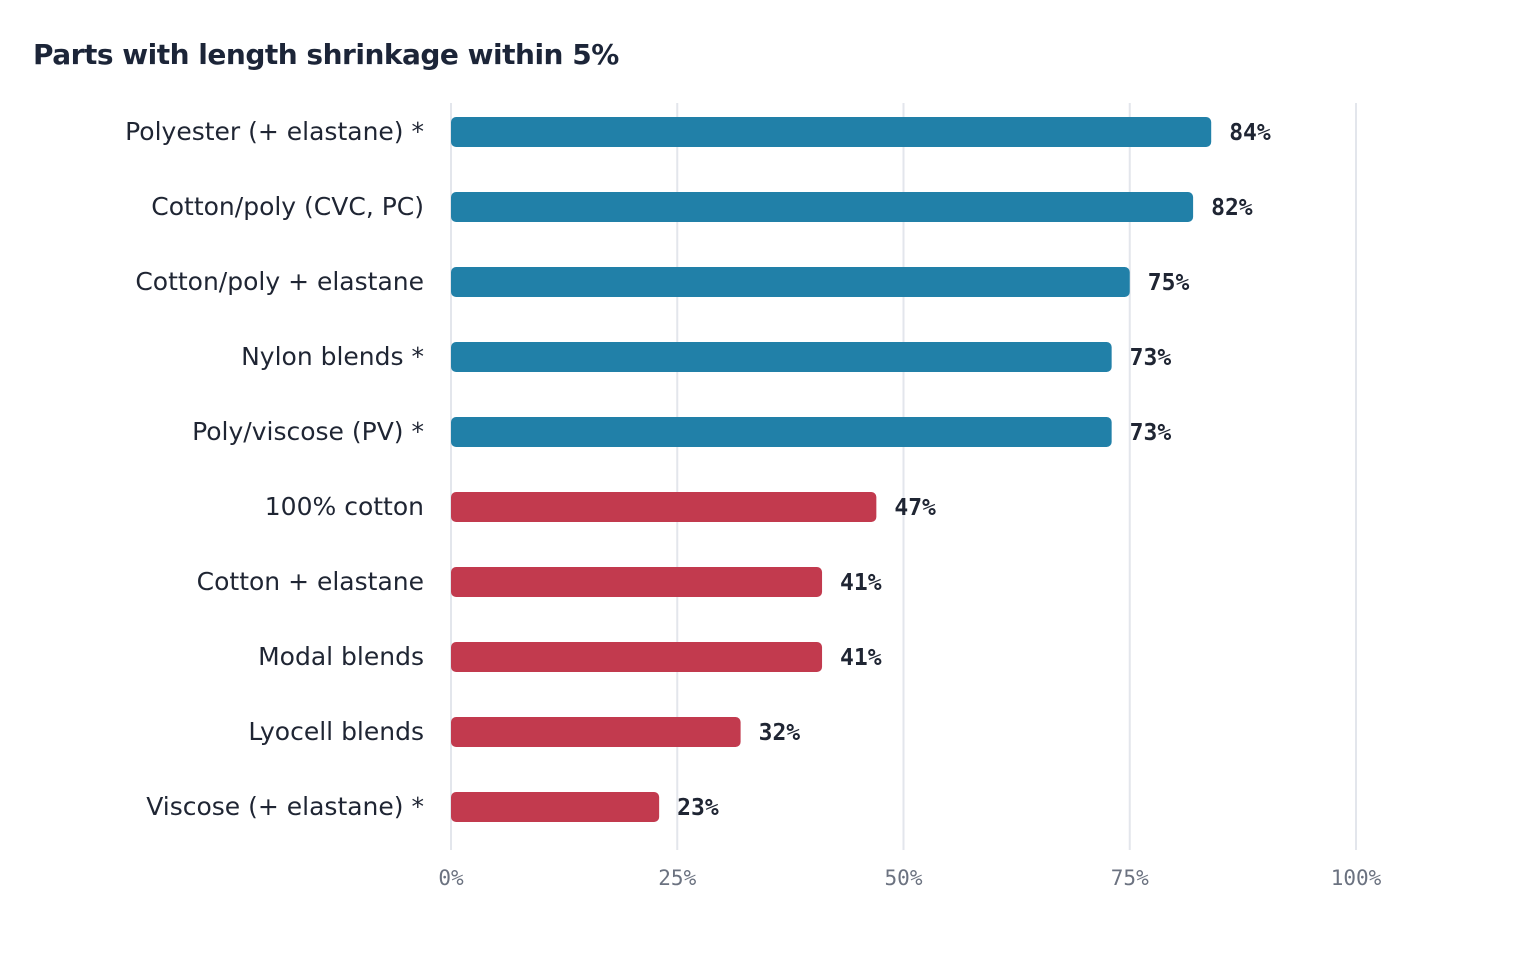 The width and height of the screenshot is (1520, 964). I want to click on category-label: Poly/viscose (PV) *, so click(308, 431).